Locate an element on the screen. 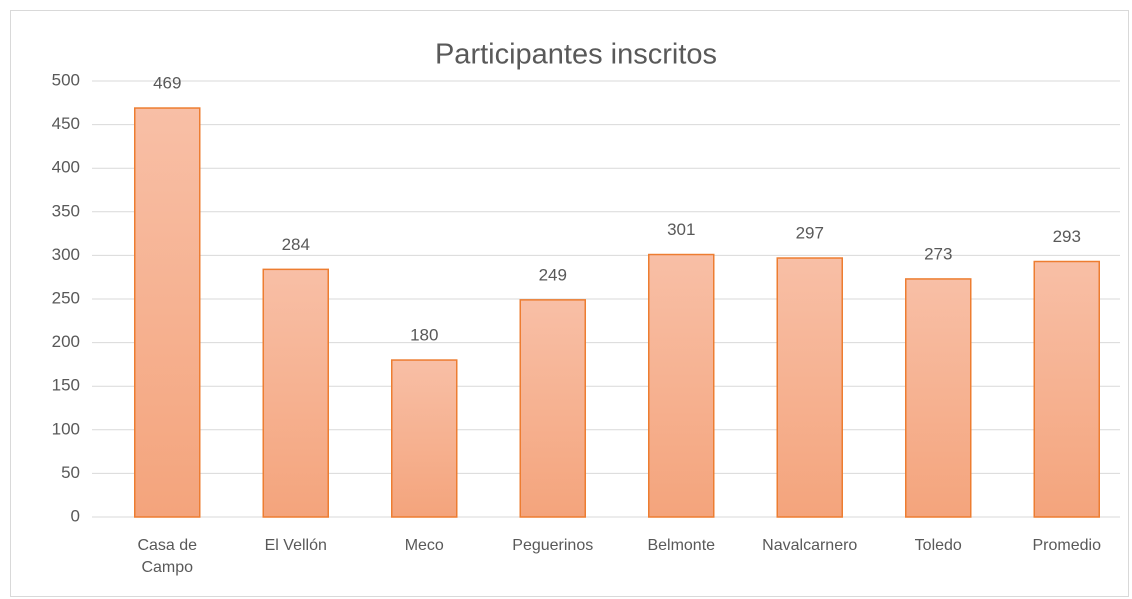 The image size is (1132, 599). x-tick-label: Belmonte is located at coordinates (681, 545).